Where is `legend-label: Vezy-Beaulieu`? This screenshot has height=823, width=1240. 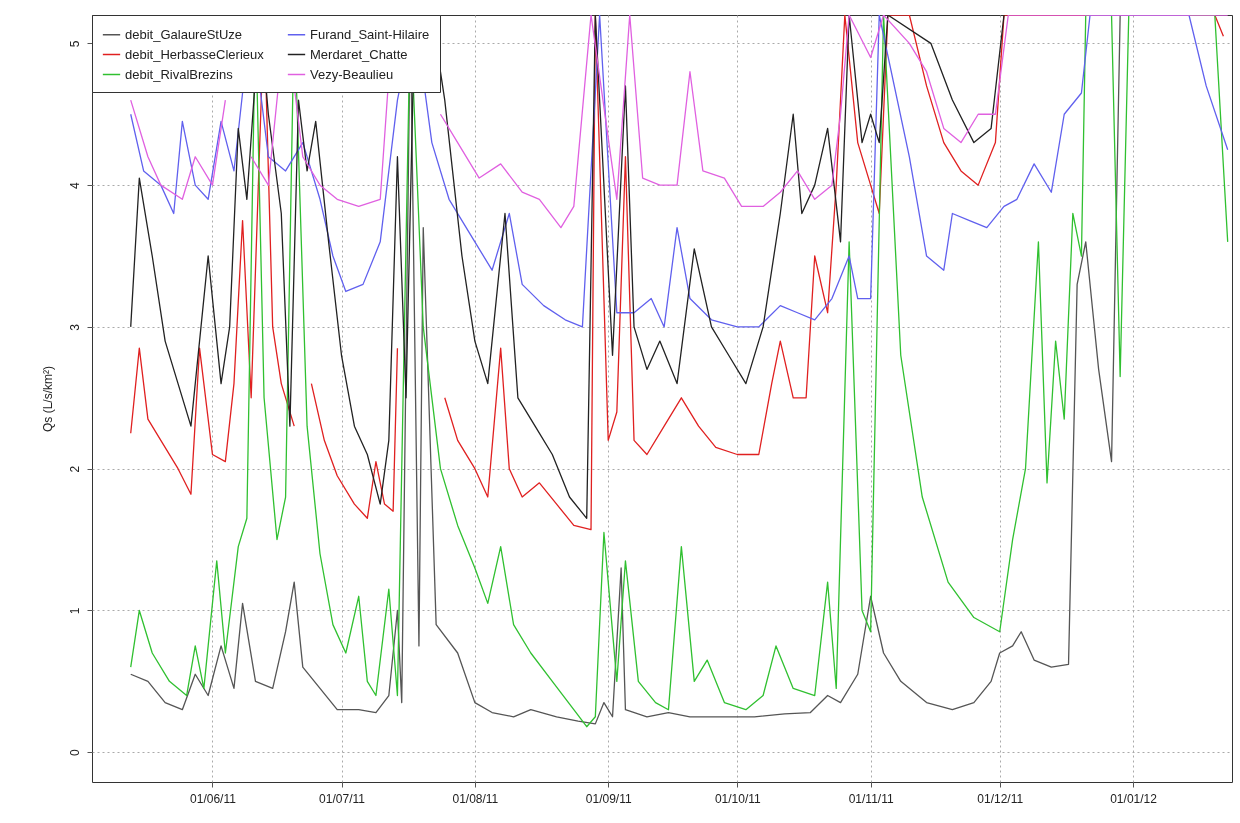
legend-label: Vezy-Beaulieu is located at coordinates (352, 74).